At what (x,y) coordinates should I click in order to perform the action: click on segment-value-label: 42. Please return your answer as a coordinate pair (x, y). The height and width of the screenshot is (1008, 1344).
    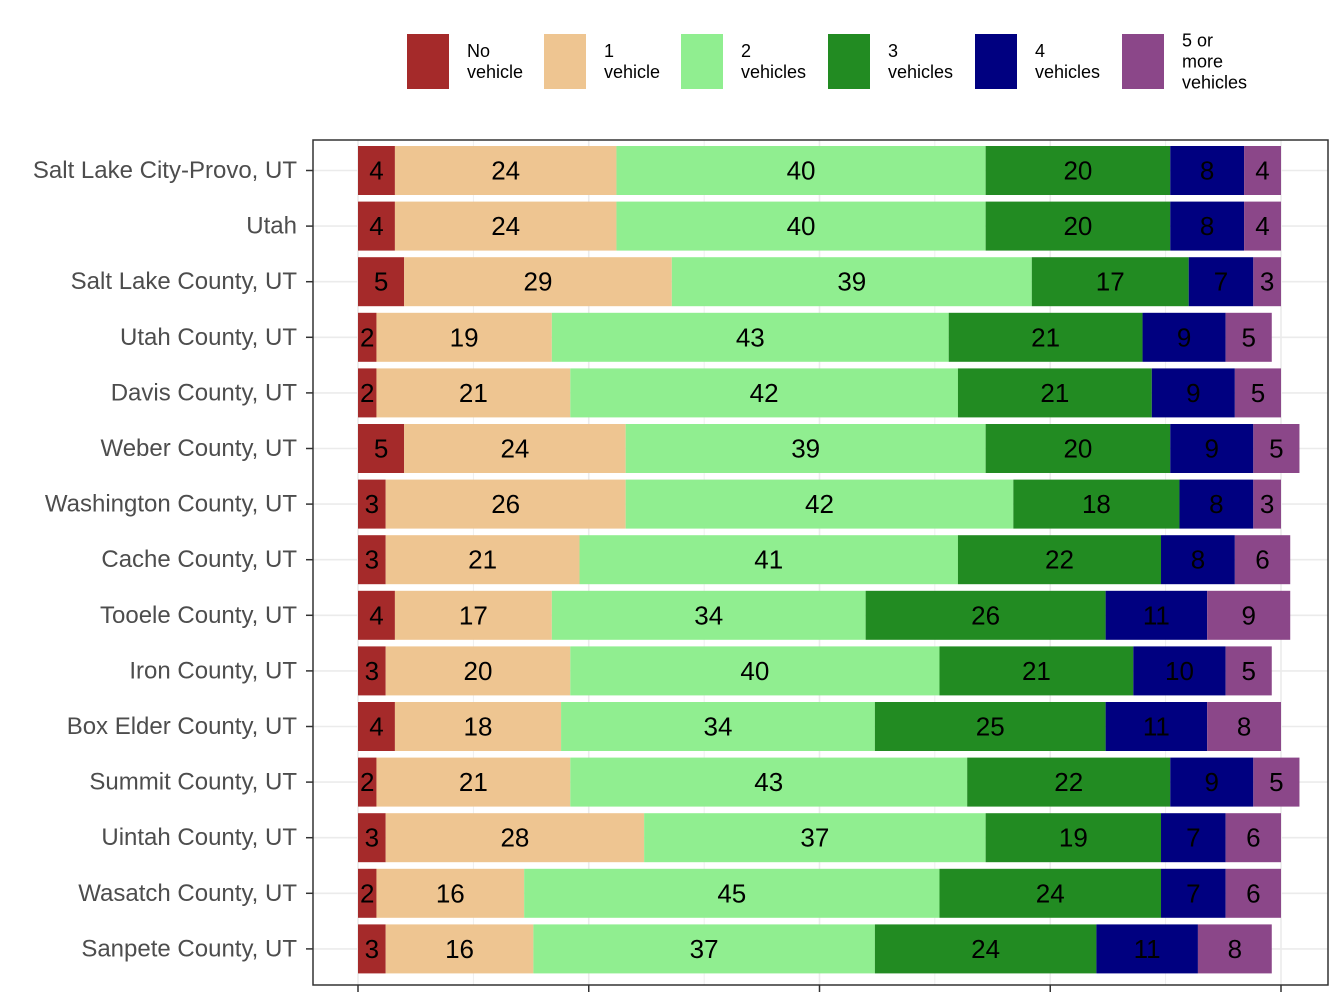
    Looking at the image, I should click on (819, 504).